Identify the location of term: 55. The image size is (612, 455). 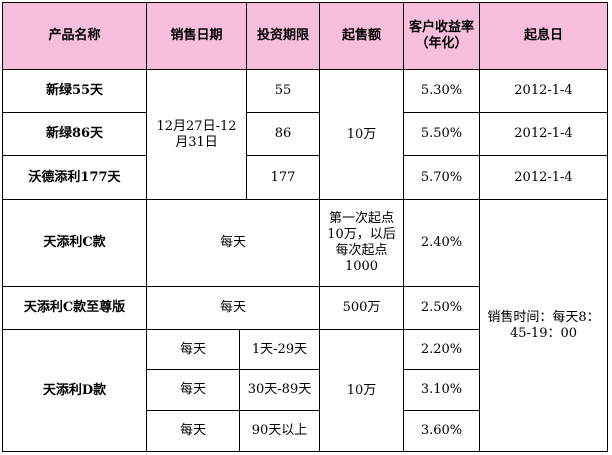
(283, 91).